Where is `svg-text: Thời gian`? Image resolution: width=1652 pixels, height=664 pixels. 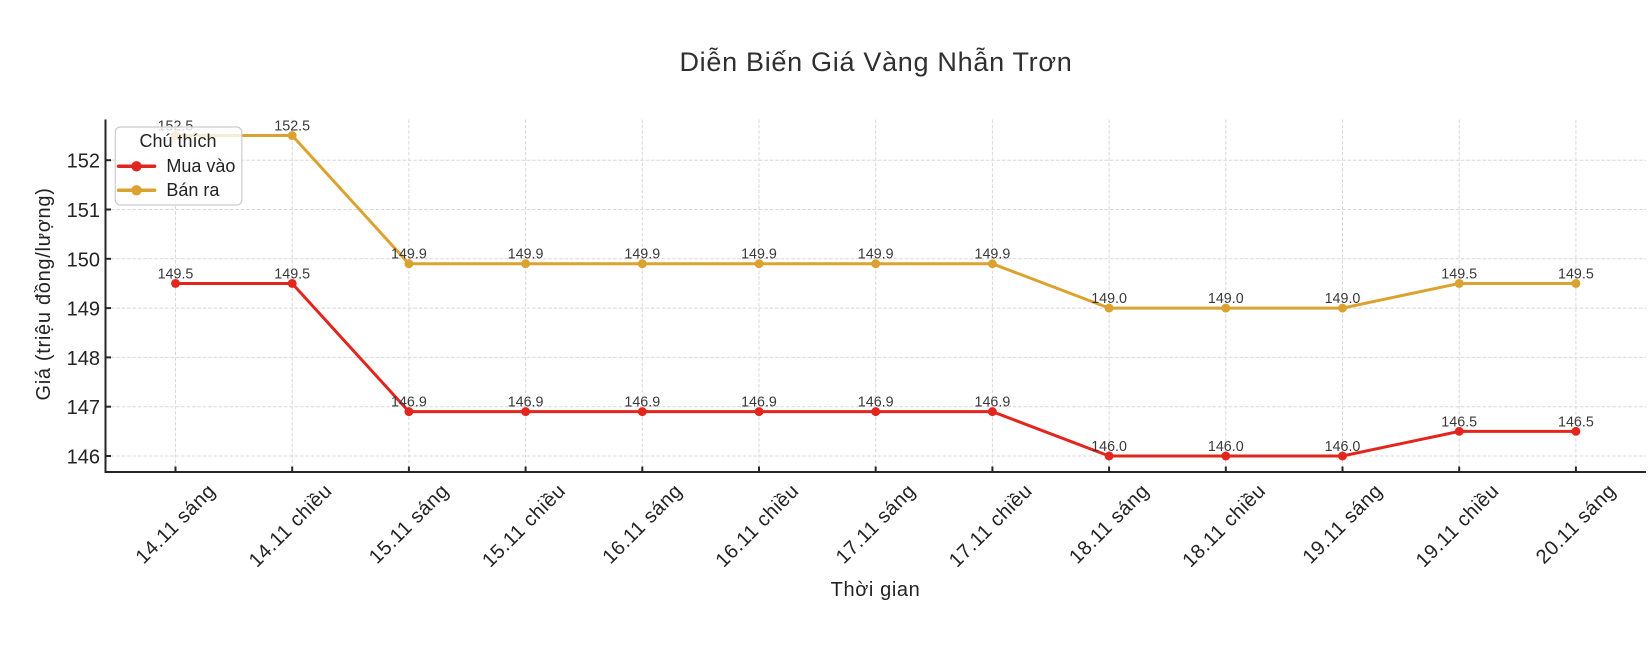 svg-text: Thời gian is located at coordinates (876, 590).